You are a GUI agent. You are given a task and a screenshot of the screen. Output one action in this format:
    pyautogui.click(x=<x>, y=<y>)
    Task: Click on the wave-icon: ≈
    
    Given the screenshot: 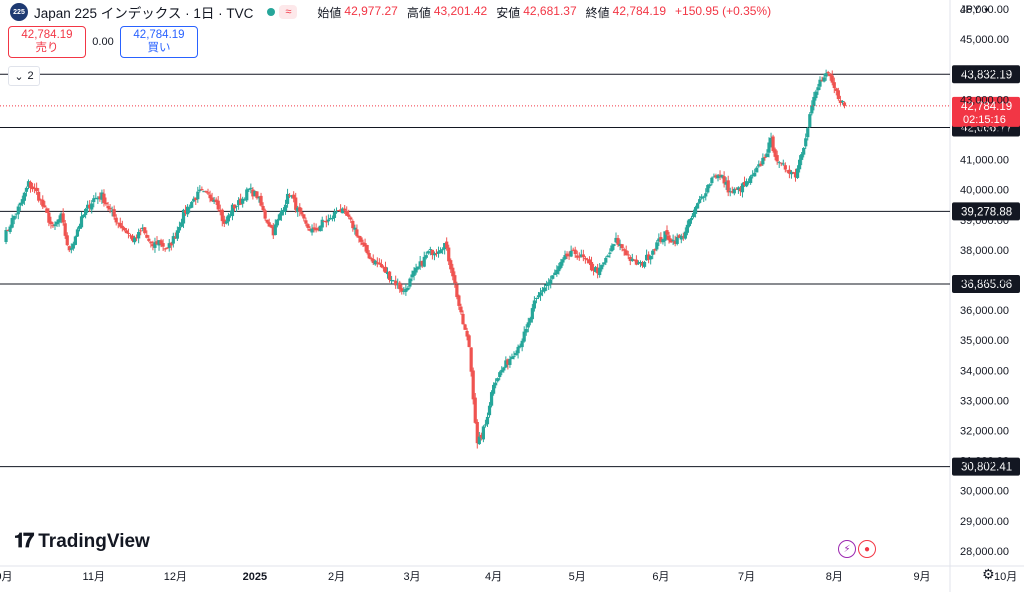 What is the action you would take?
    pyautogui.click(x=288, y=12)
    